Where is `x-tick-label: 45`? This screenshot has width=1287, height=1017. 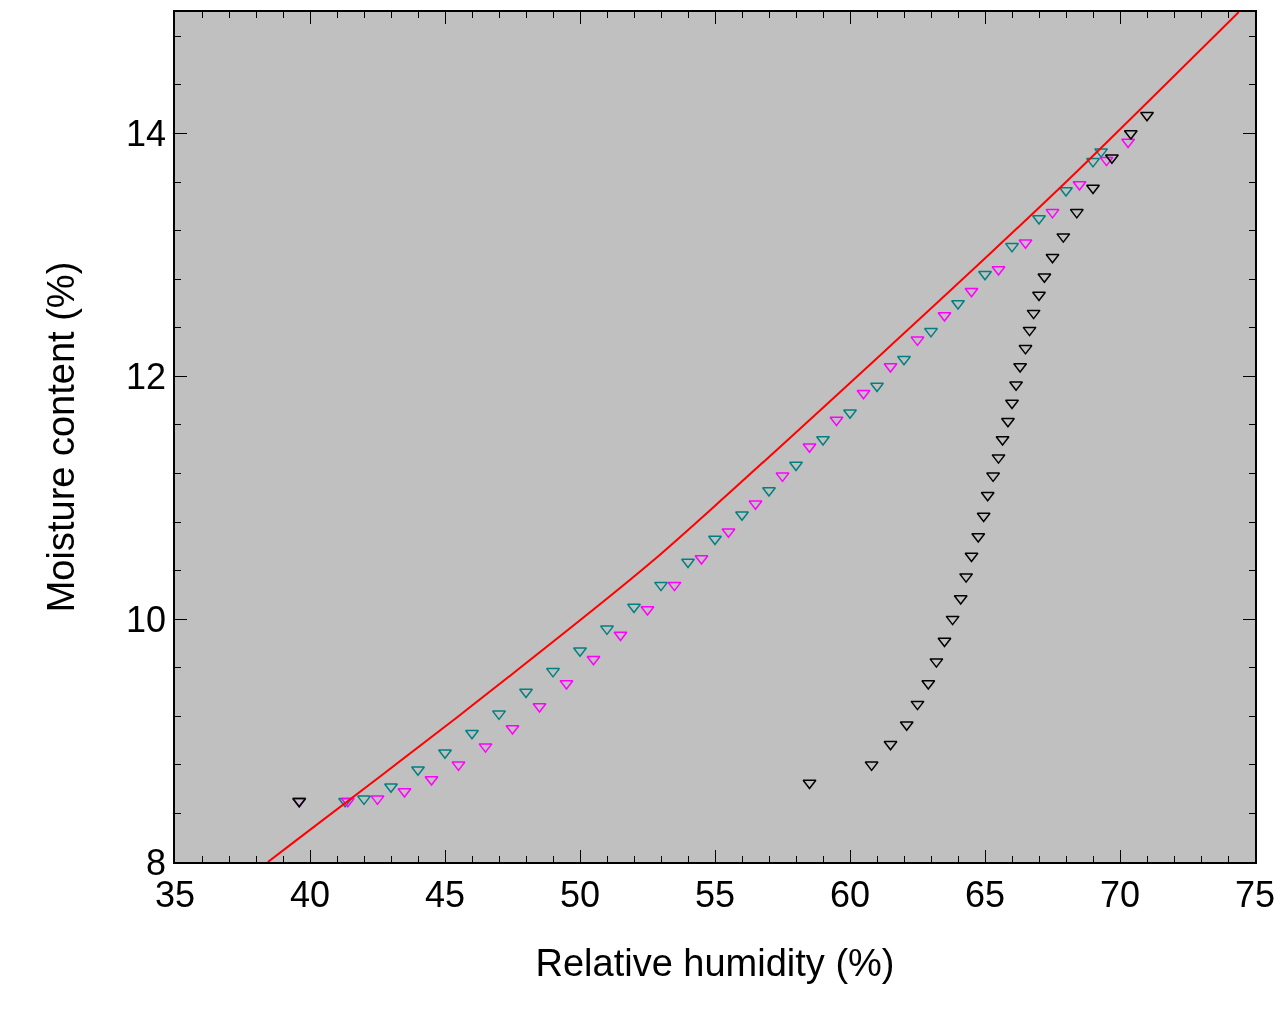 x-tick-label: 45 is located at coordinates (445, 894).